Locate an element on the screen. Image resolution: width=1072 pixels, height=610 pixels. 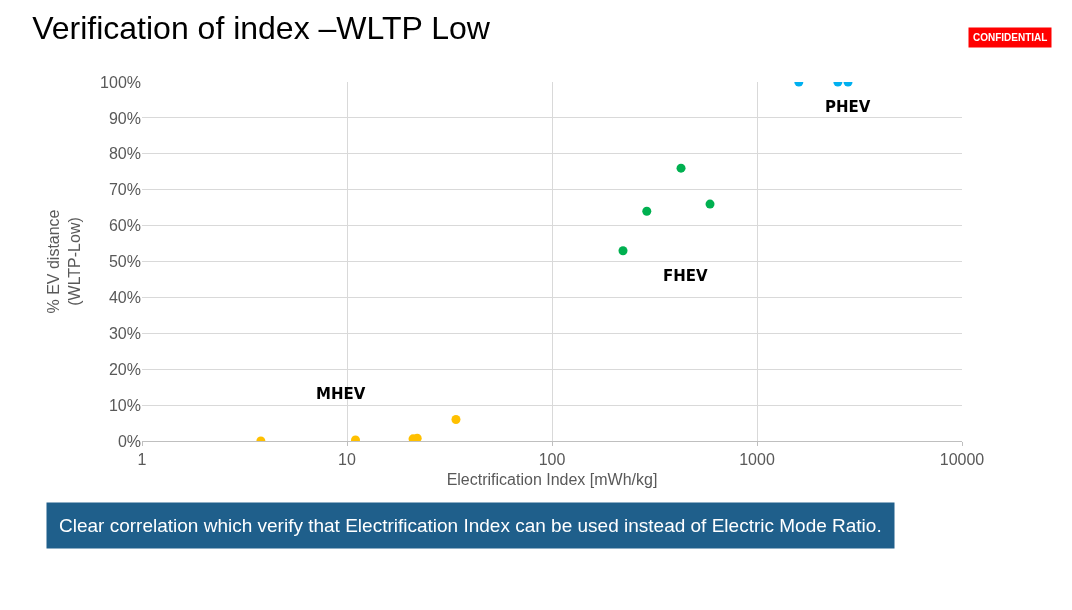
y-tick-label: 30% is located at coordinates (124, 333).